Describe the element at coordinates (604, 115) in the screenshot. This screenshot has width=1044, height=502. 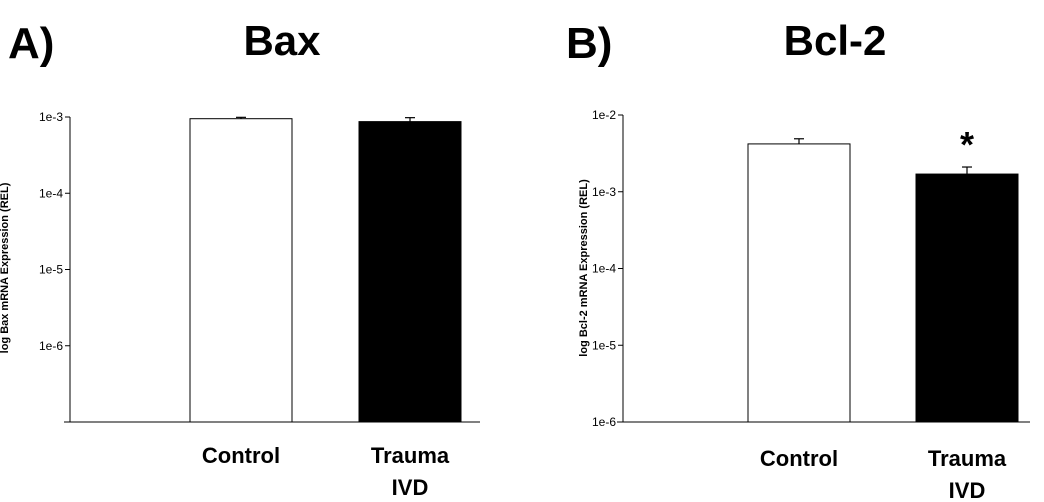
I see `y-tick-label: 1e-2` at that location.